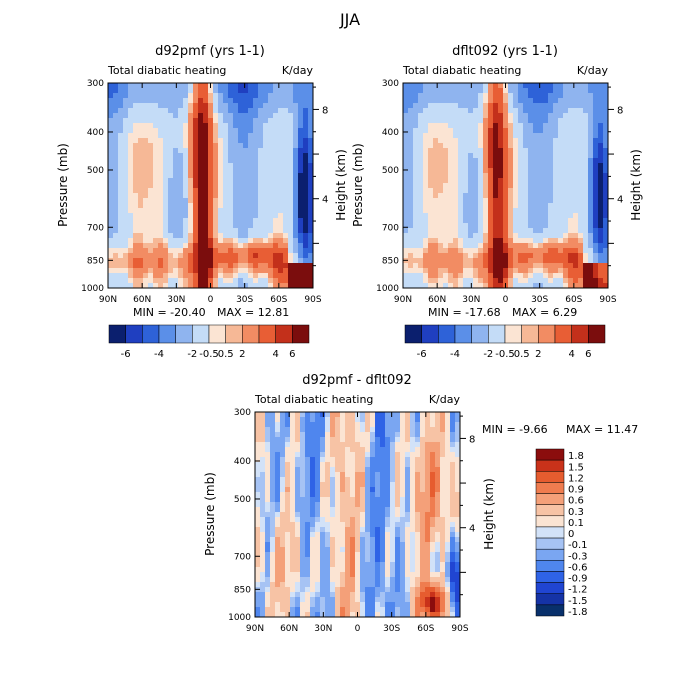 The width and height of the screenshot is (700, 700). Describe the element at coordinates (413, 334) in the screenshot. I see `colorbar-swatch` at that location.